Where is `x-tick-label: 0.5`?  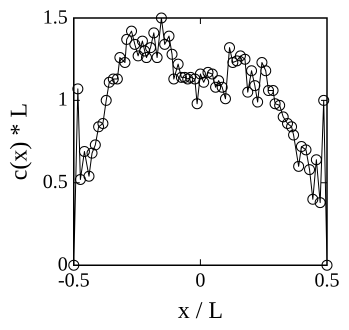 x-tick-label: 0.5 is located at coordinates (327, 280).